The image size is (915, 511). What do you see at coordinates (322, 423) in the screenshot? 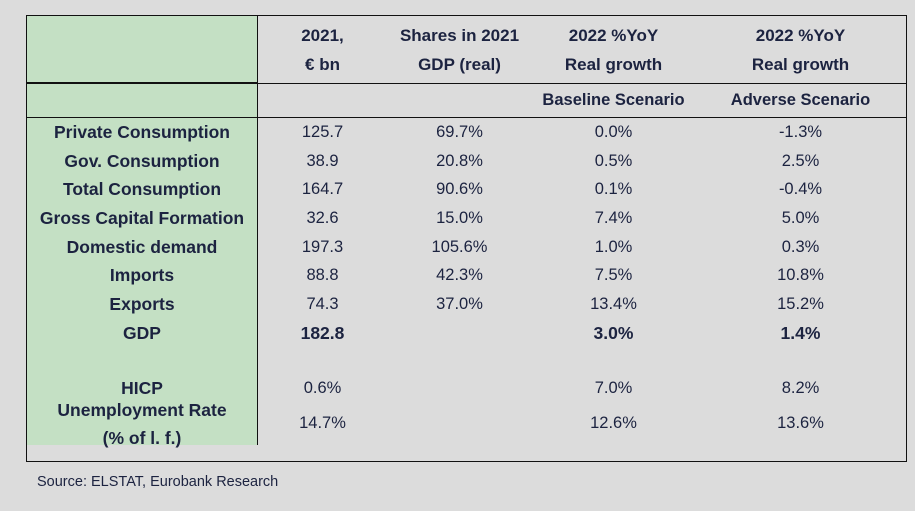
I see `cell-2021-unemployment: 14.7%` at bounding box center [322, 423].